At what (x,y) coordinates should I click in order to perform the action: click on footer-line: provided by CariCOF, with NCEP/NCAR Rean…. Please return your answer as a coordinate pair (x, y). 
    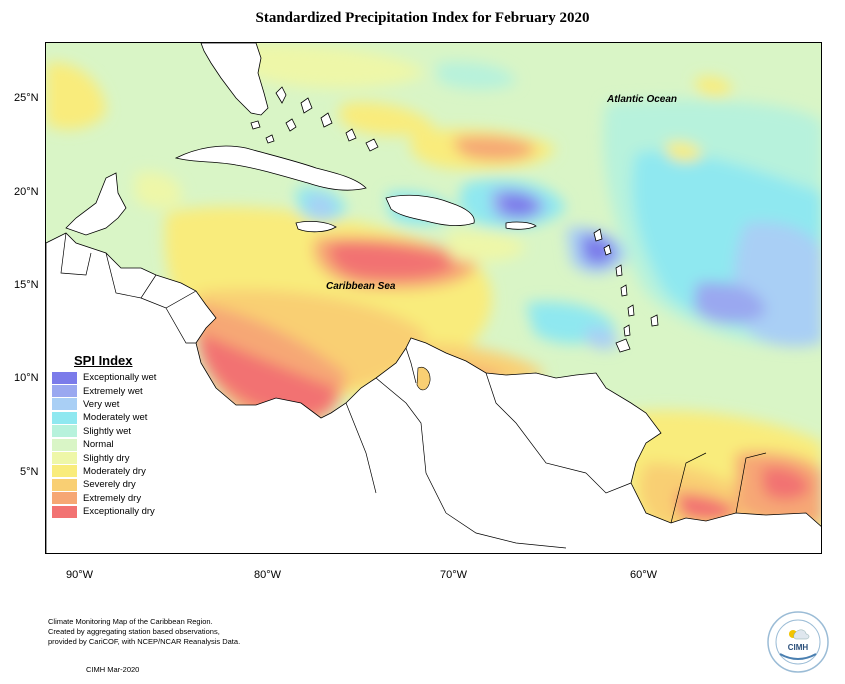
    Looking at the image, I should click on (144, 641).